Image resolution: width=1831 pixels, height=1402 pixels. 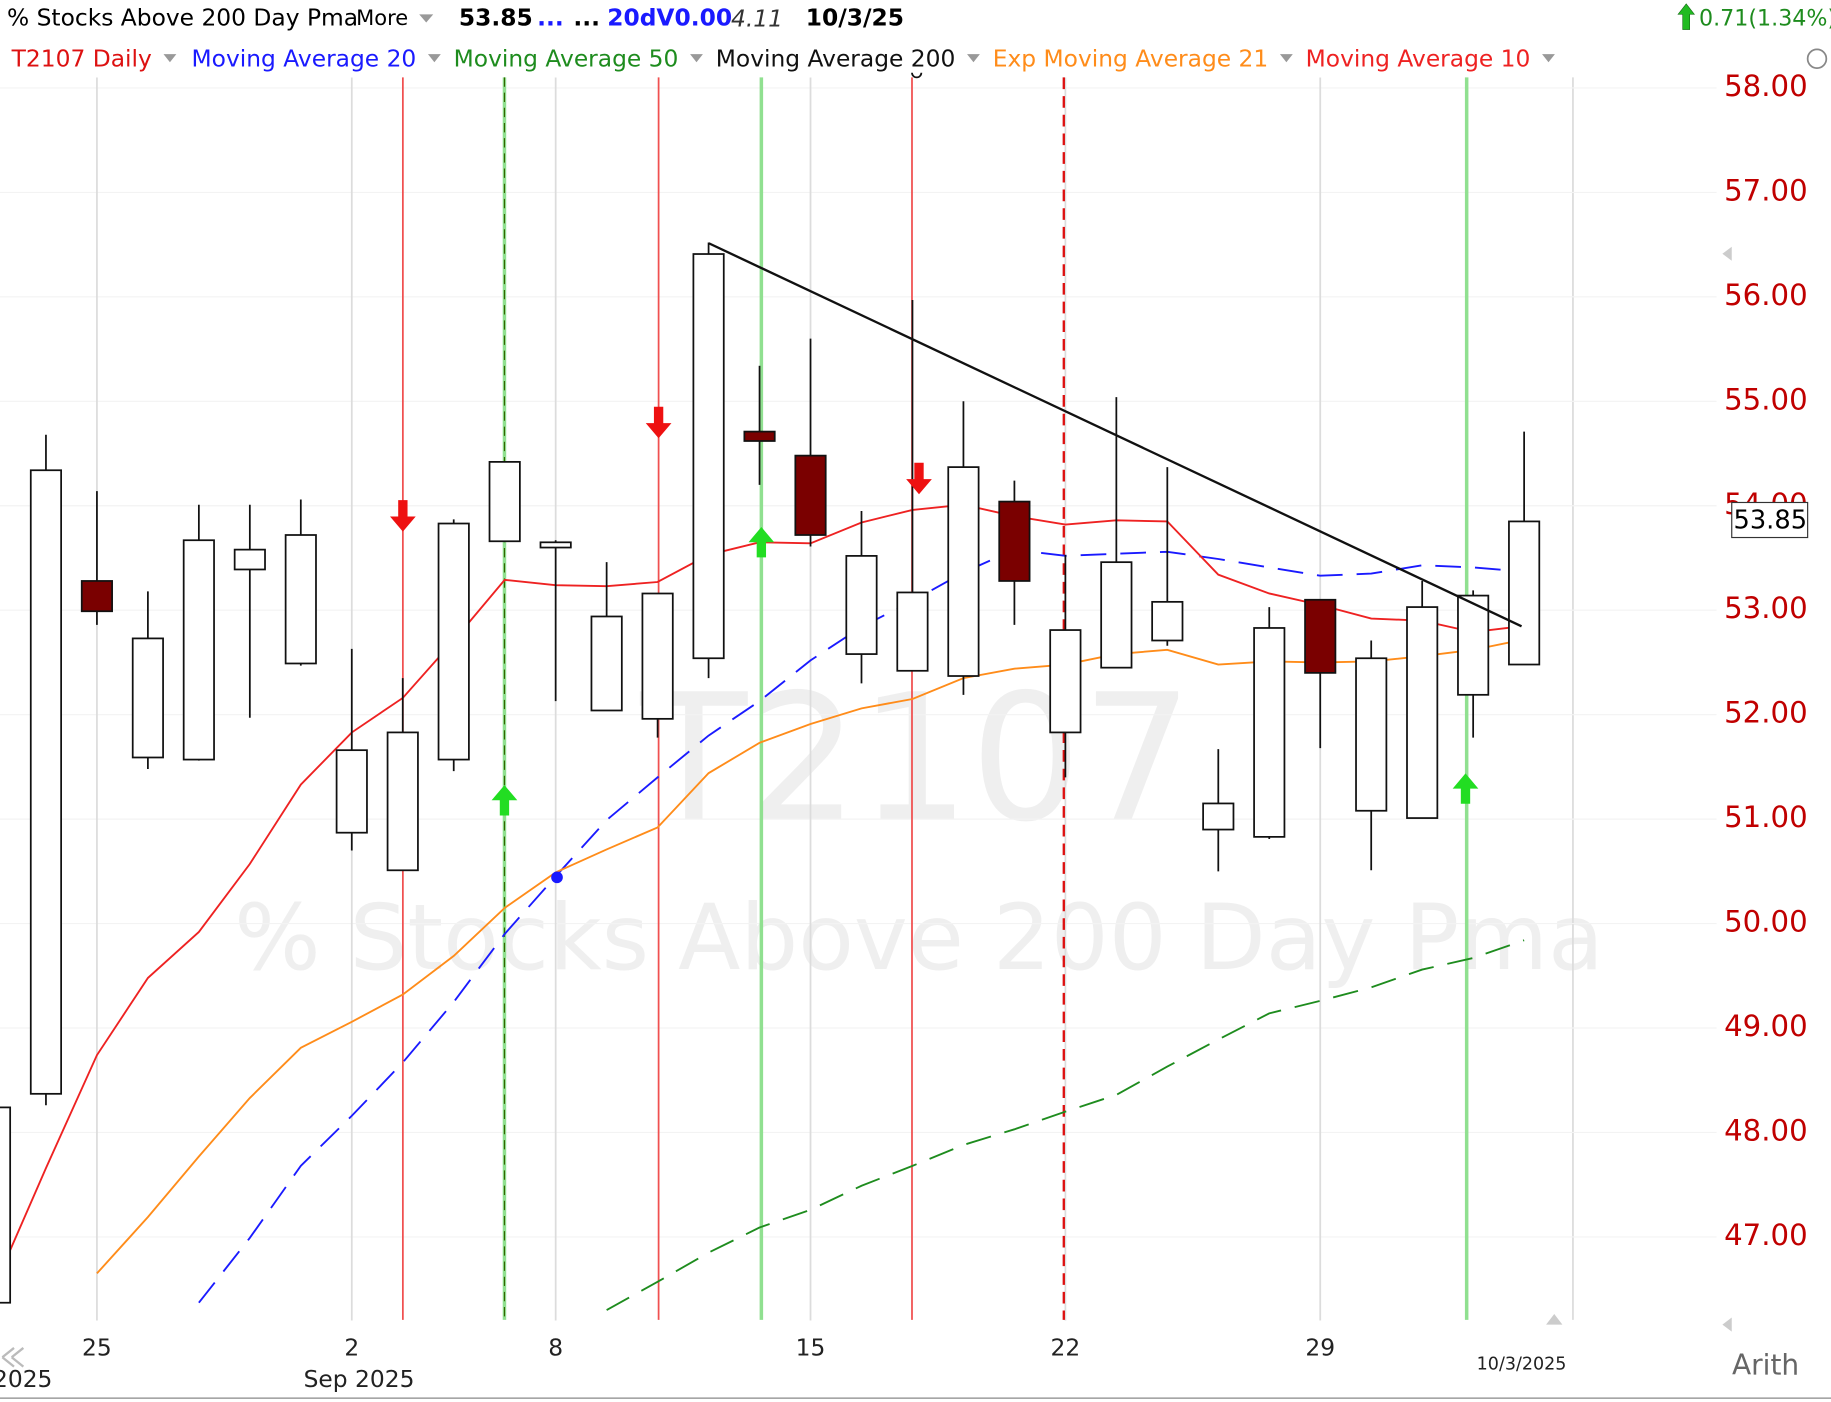 What do you see at coordinates (555, 1348) in the screenshot?
I see `x-tick-label: 8` at bounding box center [555, 1348].